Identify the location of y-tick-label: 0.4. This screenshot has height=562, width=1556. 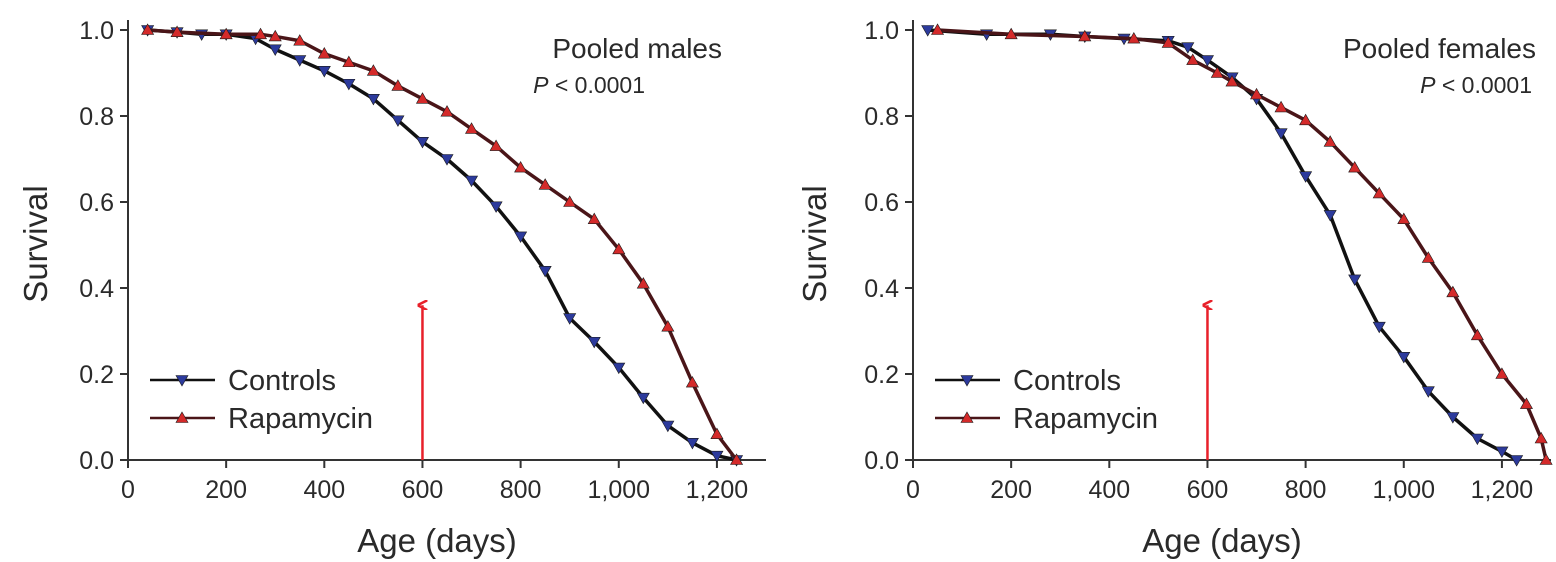
(881, 289).